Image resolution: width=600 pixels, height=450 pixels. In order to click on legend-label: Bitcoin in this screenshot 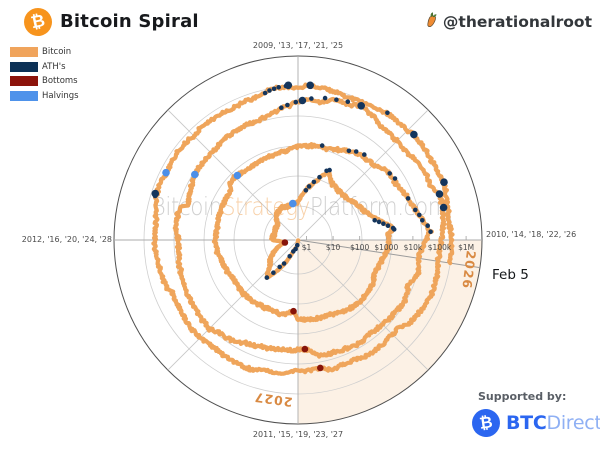, I will do `click(57, 52)`.